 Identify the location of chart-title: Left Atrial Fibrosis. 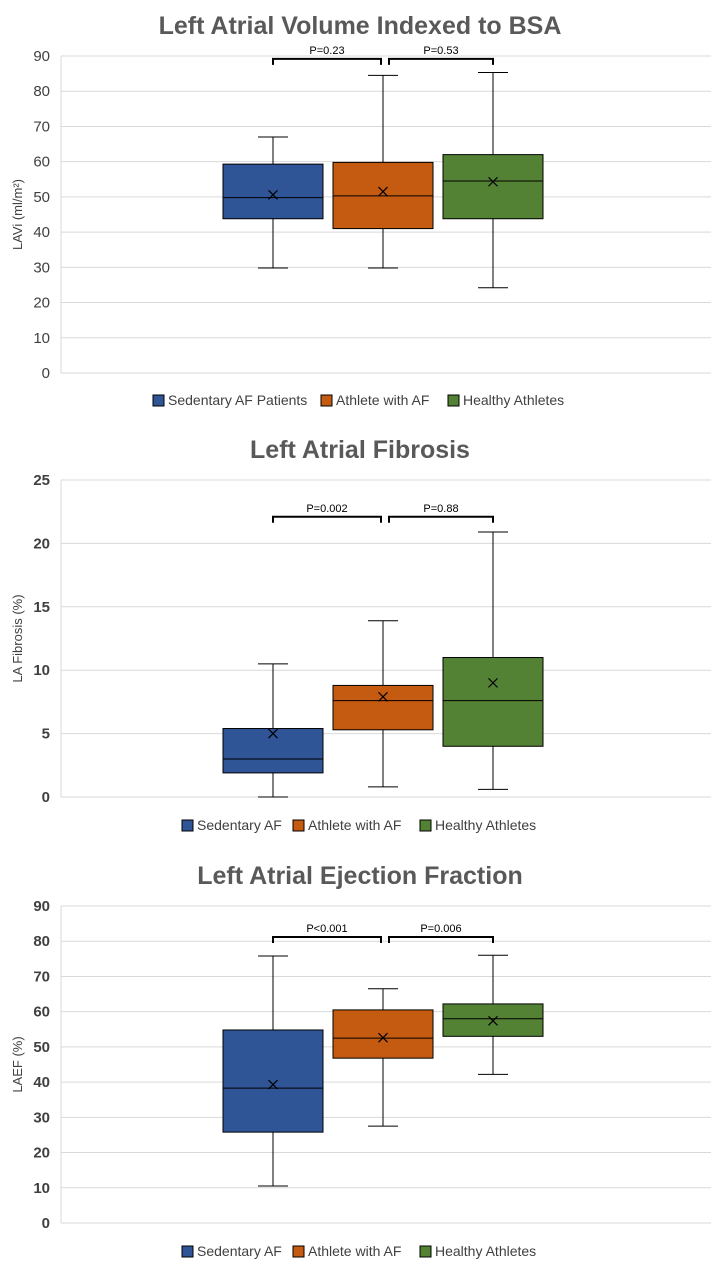
(360, 450).